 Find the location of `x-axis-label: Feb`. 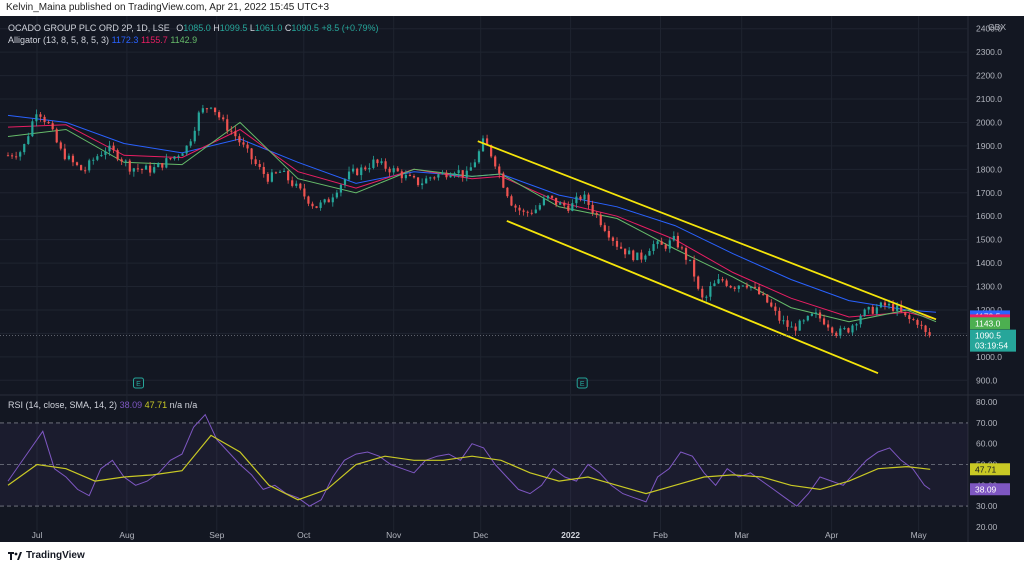

x-axis-label: Feb is located at coordinates (660, 535).